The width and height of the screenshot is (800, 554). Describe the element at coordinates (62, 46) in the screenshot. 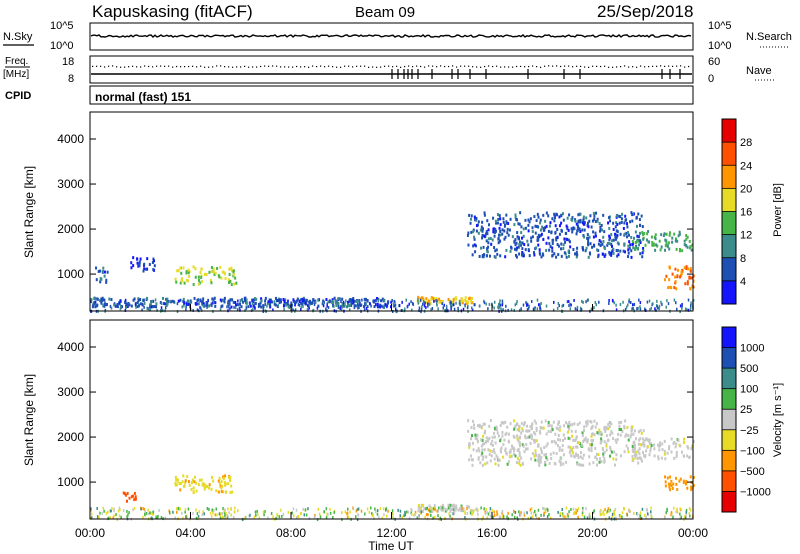

I see `nsky-tick-bottom: 10^0` at that location.